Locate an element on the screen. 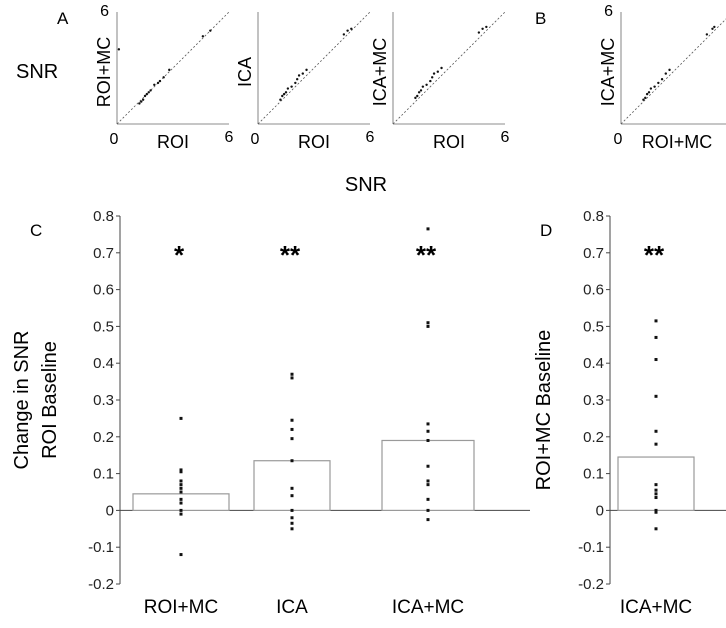  scatter-x-tick-min: 0 is located at coordinates (255, 139).